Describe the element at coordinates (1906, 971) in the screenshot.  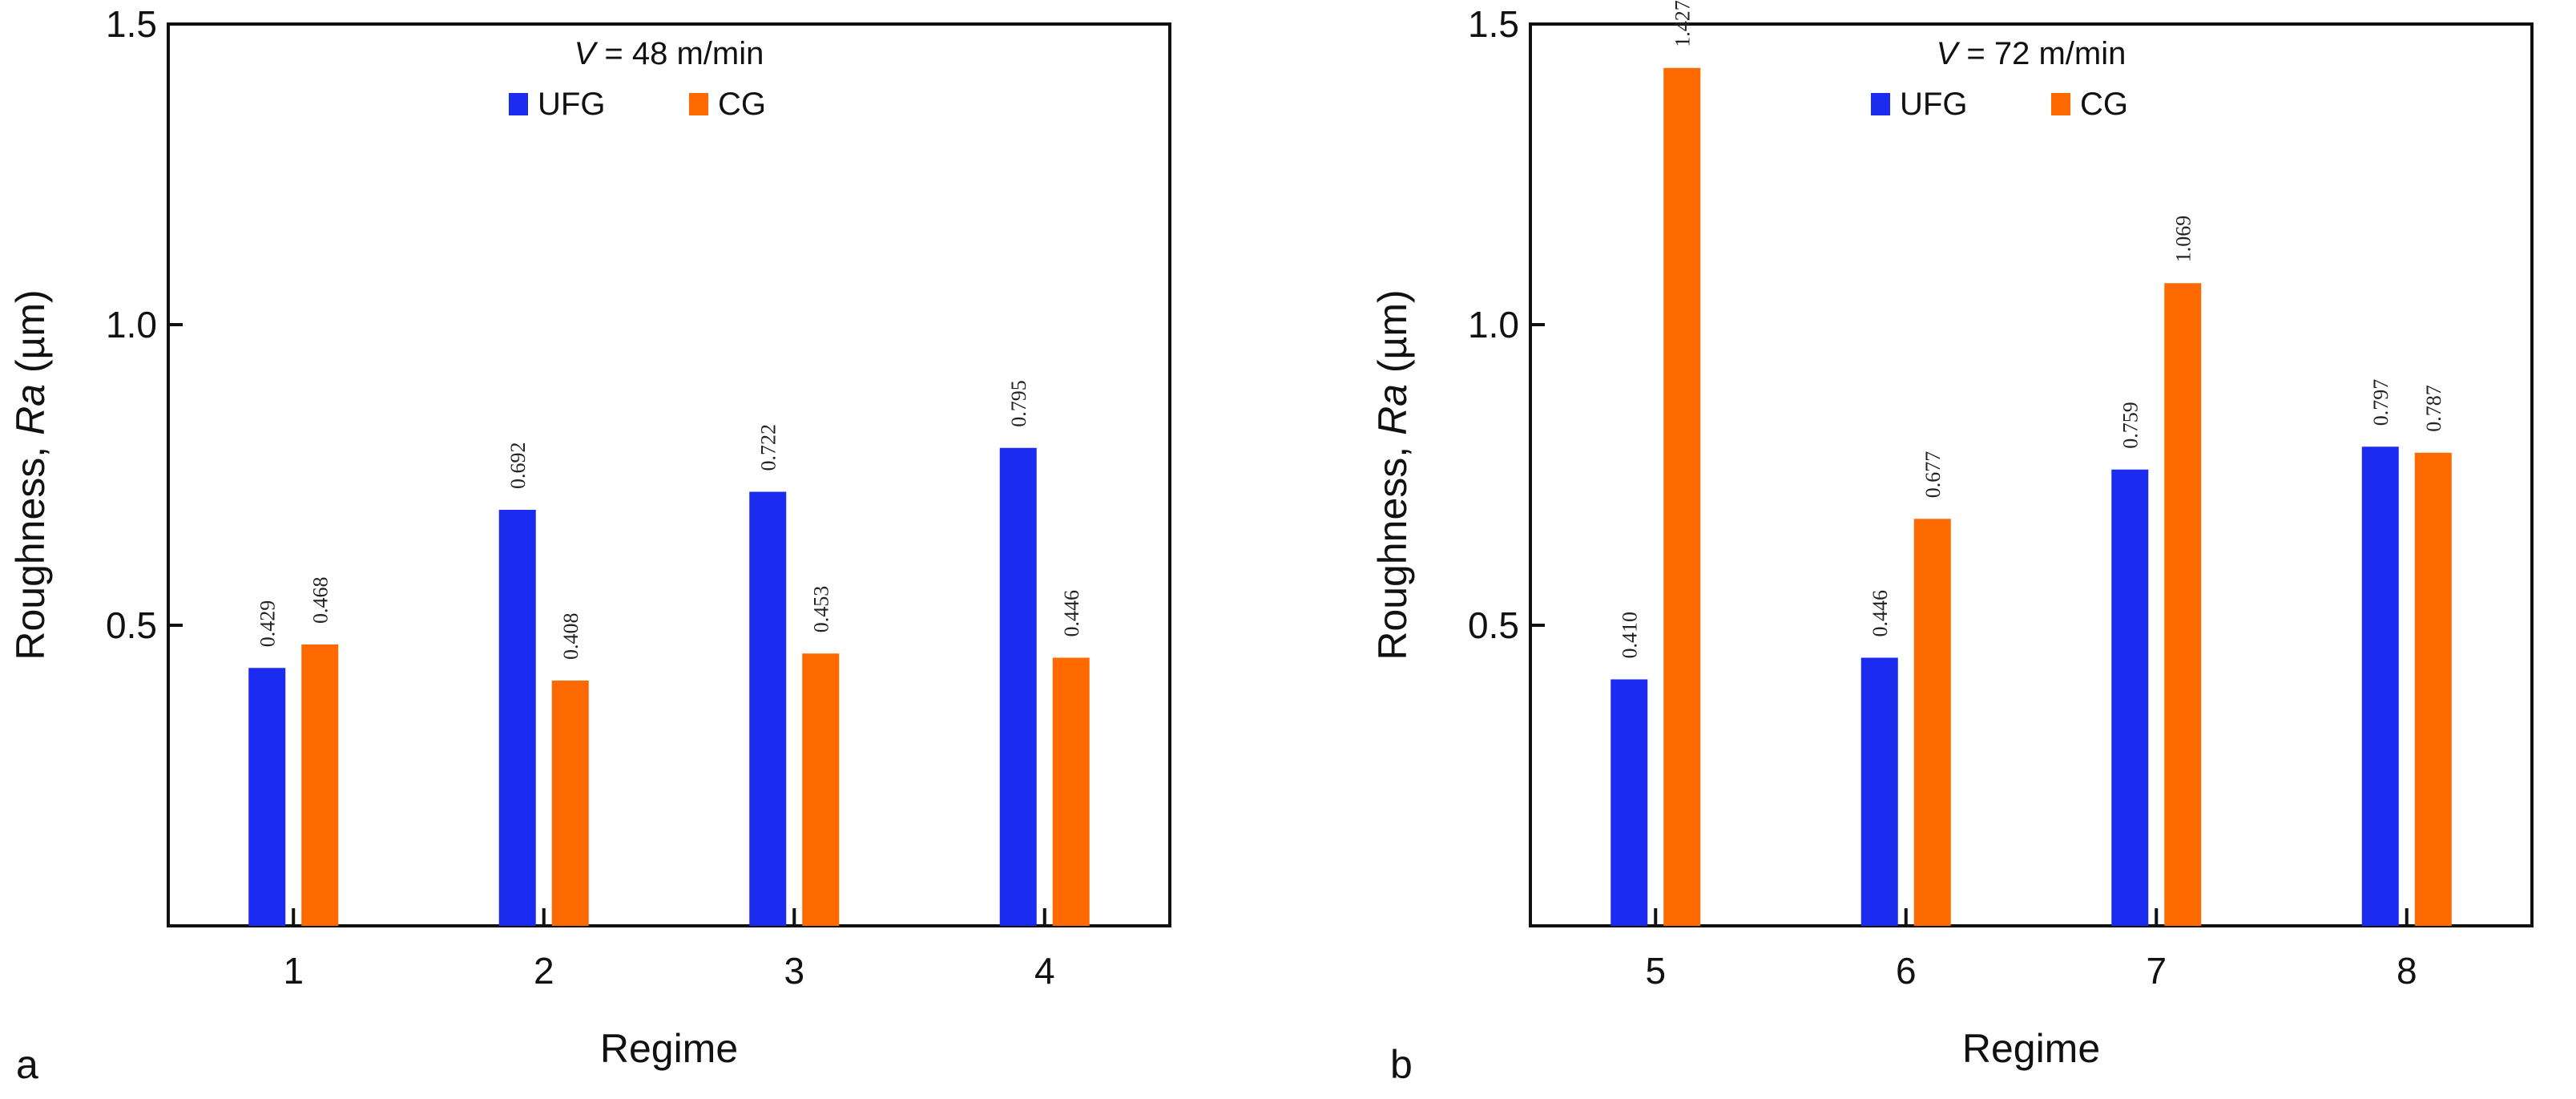
I see `x-tick-label: 6` at that location.